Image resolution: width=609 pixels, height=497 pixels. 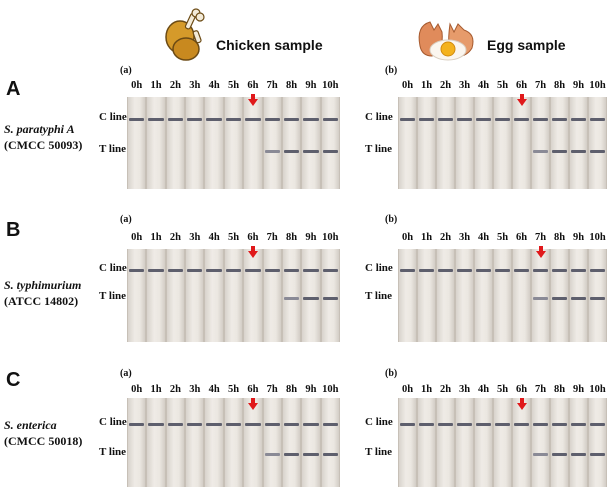 What do you see at coordinates (446, 41) in the screenshot?
I see `cracked-egg-icon` at bounding box center [446, 41].